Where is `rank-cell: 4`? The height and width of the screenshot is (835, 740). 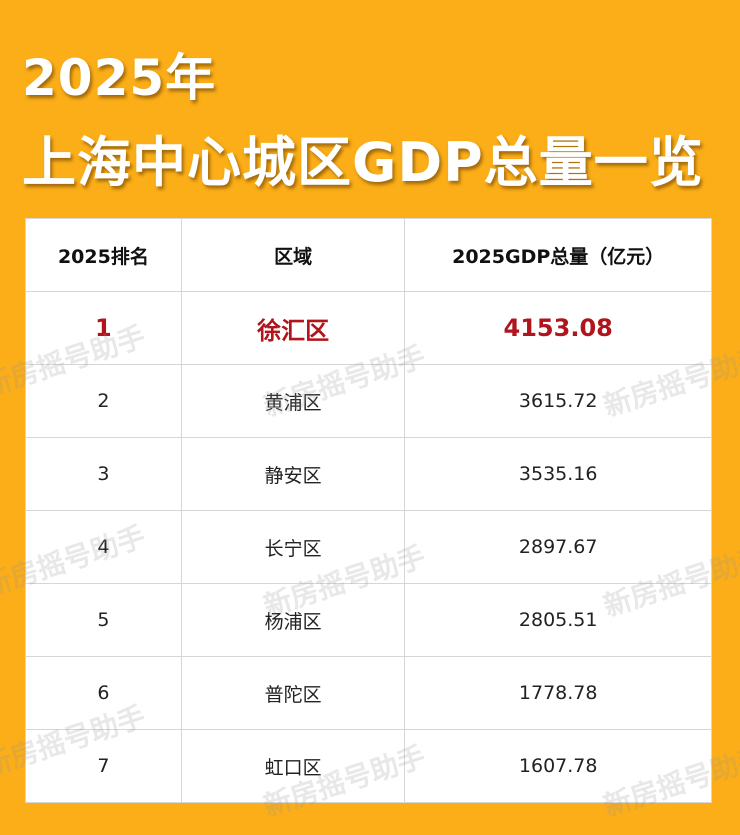
rank-cell: 4 is located at coordinates (103, 547).